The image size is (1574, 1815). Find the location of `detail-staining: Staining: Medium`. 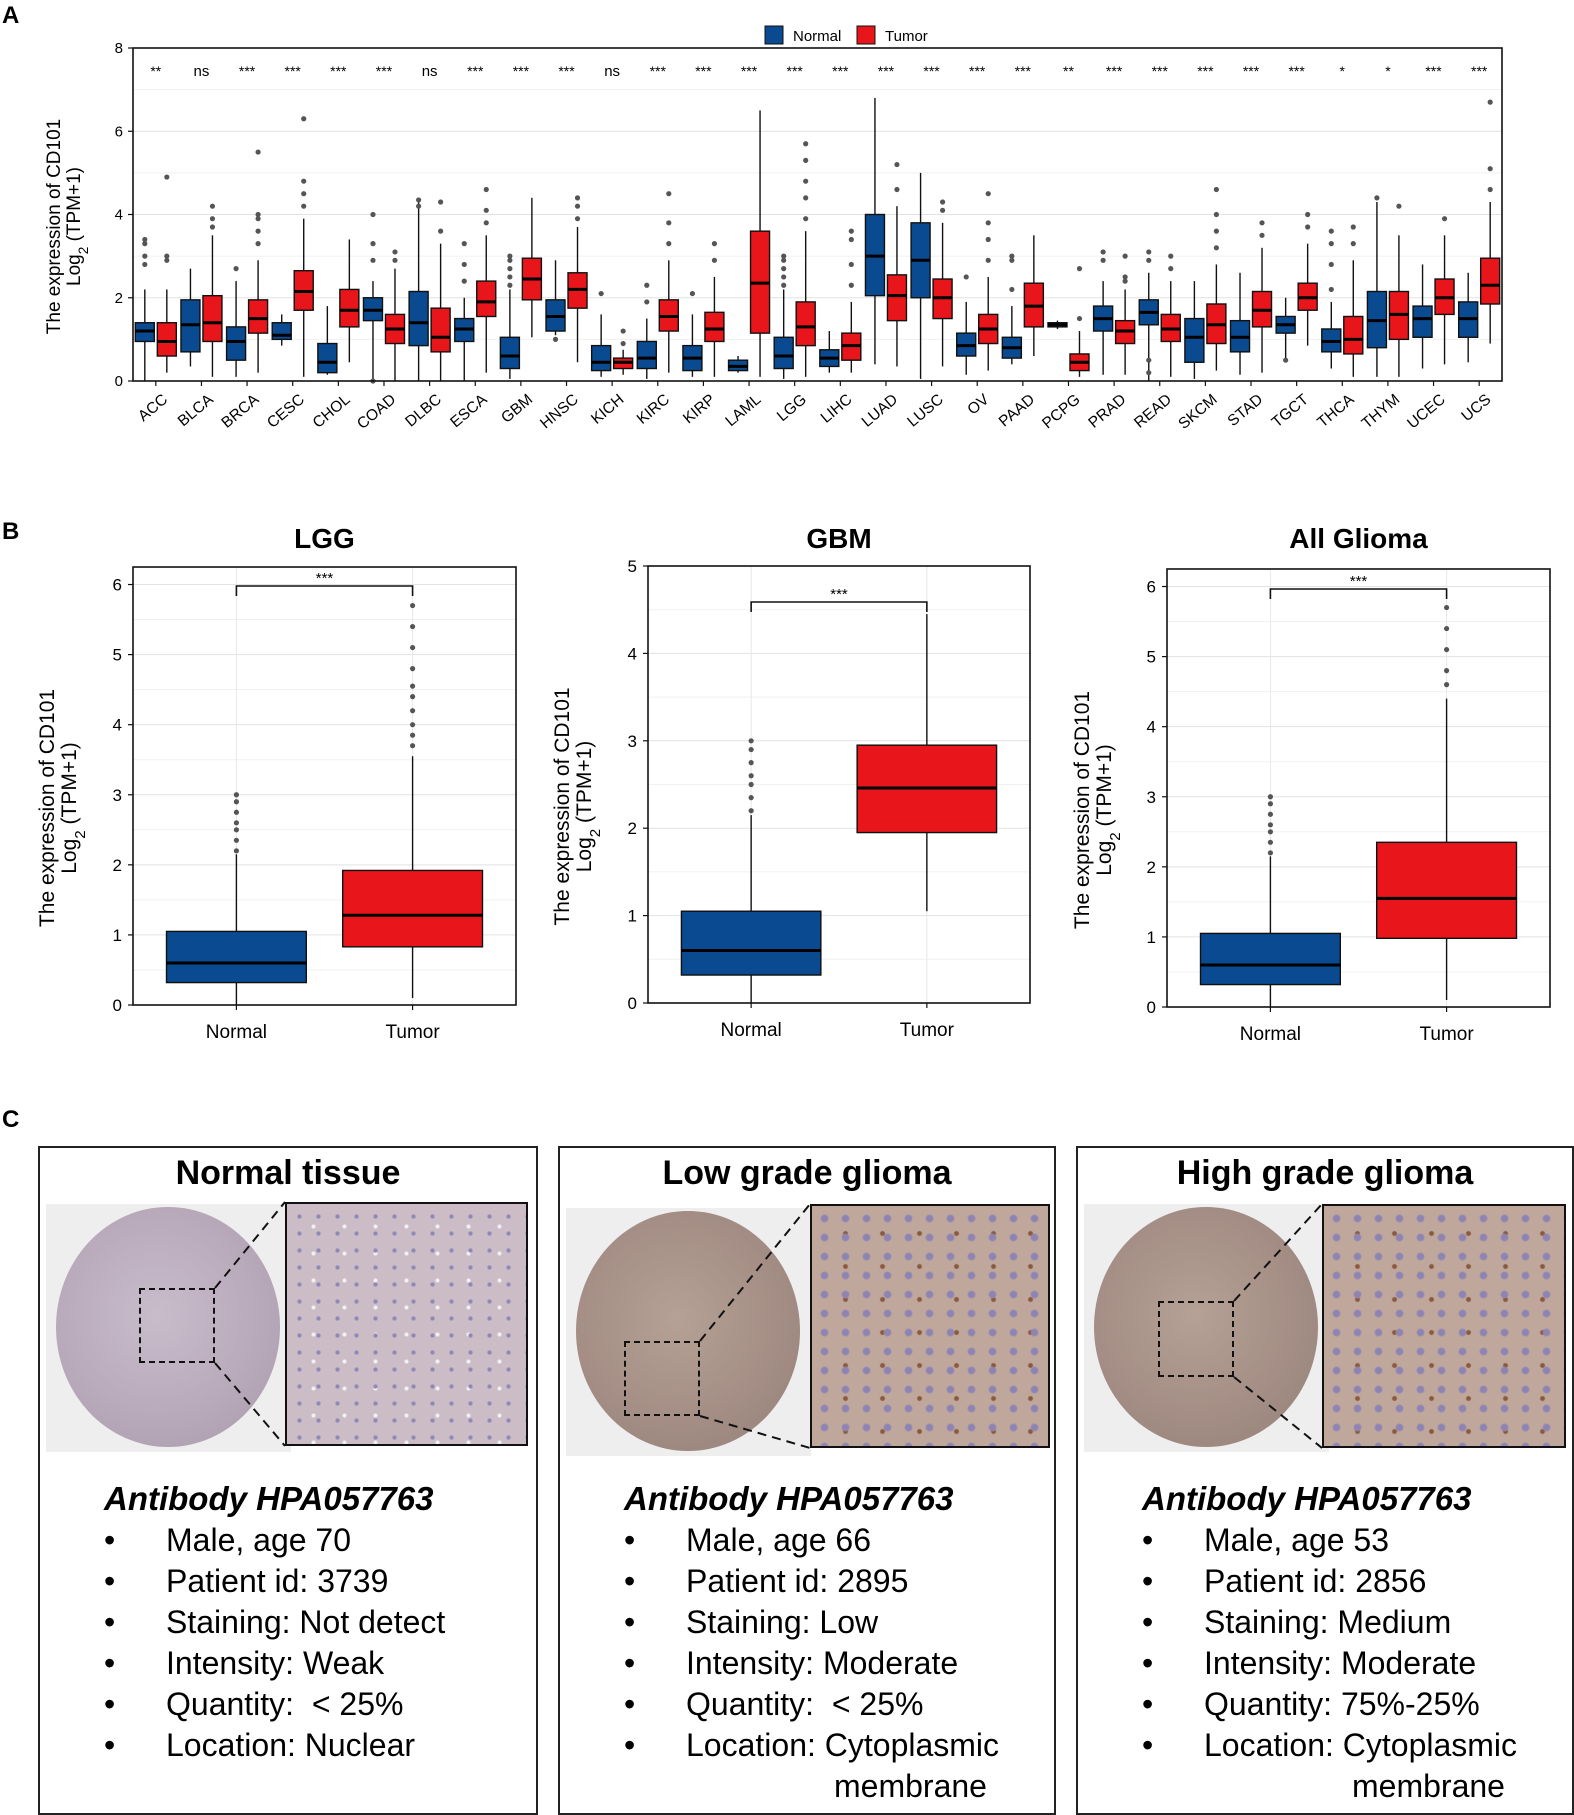

detail-staining: Staining: Medium is located at coordinates (1325, 1622).